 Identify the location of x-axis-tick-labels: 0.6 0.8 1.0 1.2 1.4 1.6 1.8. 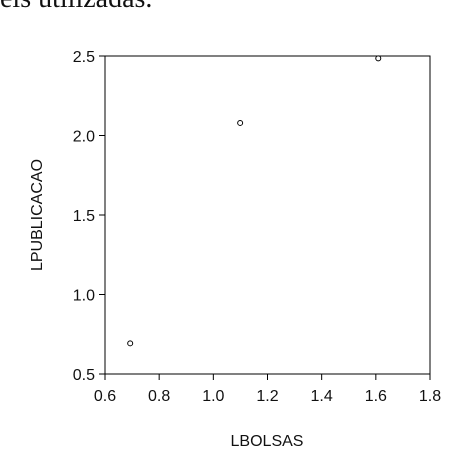
(267, 396).